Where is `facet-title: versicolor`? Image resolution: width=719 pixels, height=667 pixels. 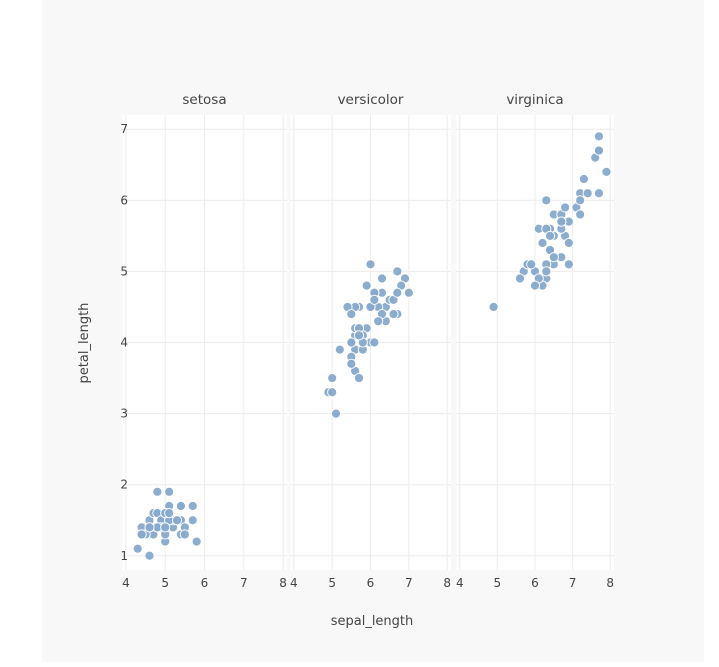
facet-title: versicolor is located at coordinates (371, 100).